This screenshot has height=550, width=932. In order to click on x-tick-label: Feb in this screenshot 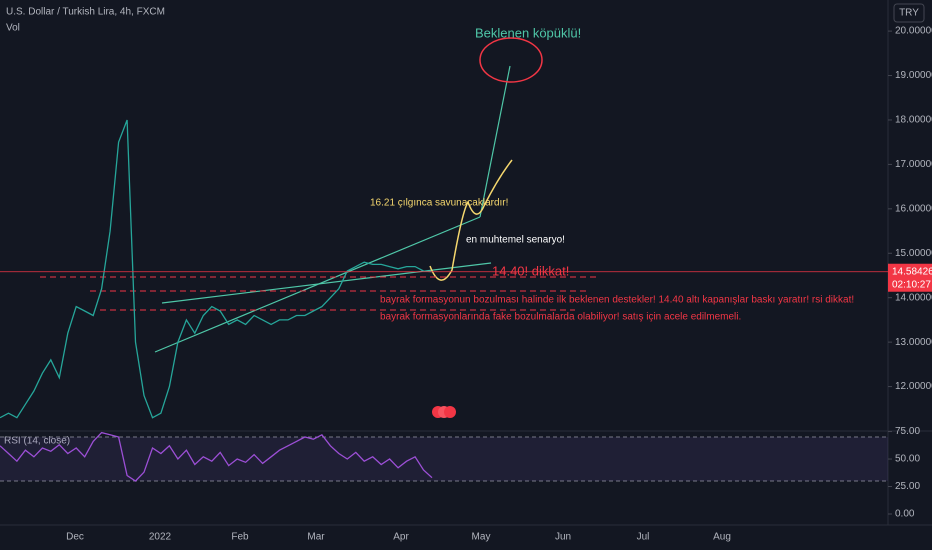, I will do `click(240, 537)`.